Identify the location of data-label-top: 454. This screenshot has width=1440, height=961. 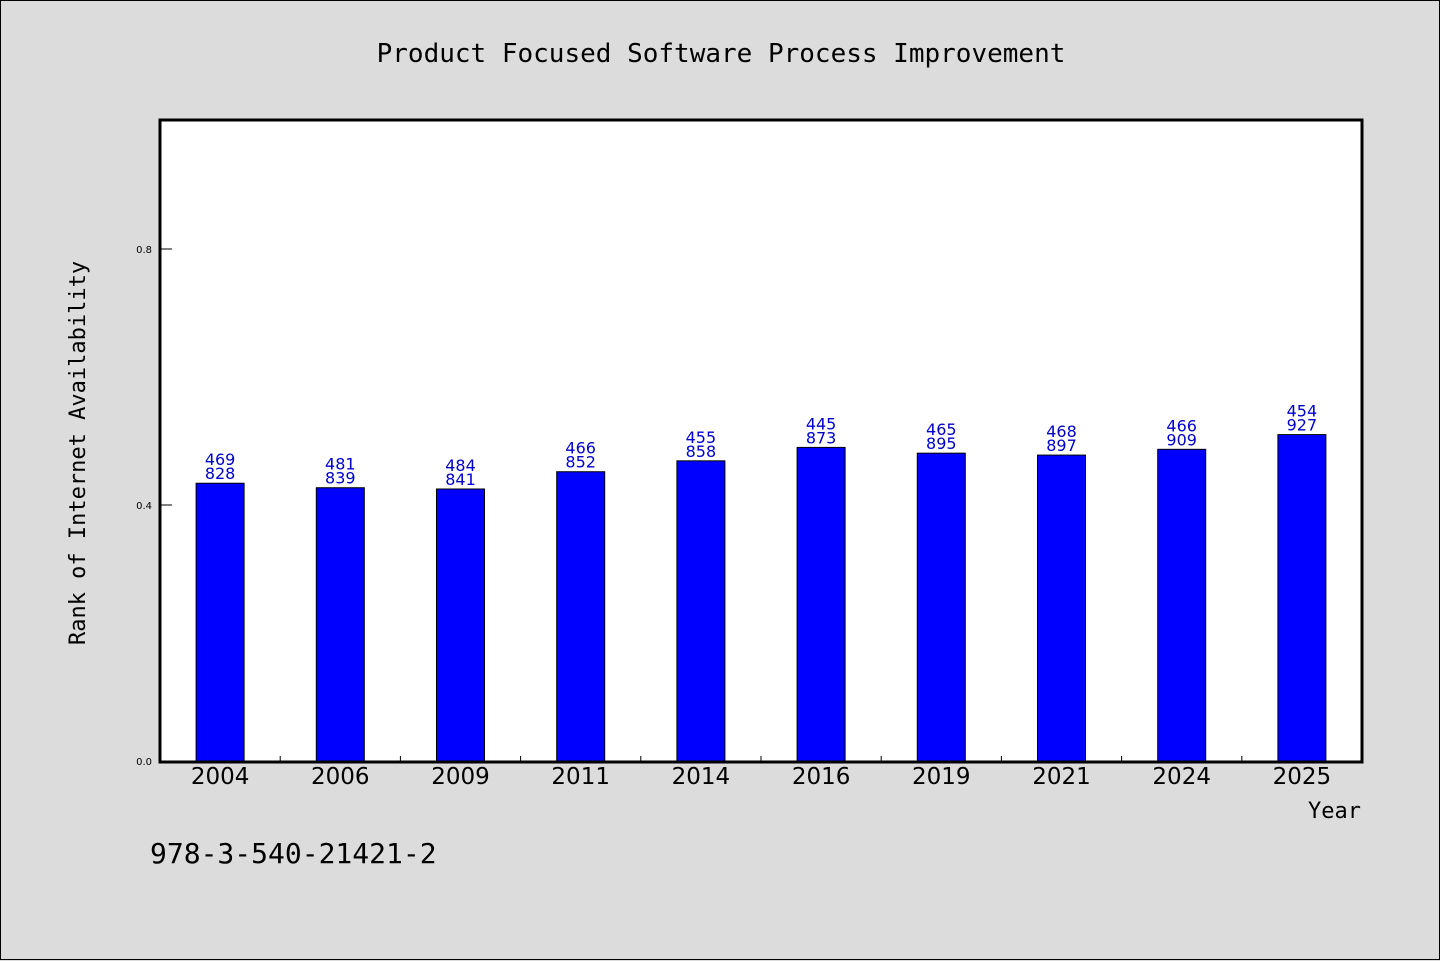
(1302, 411).